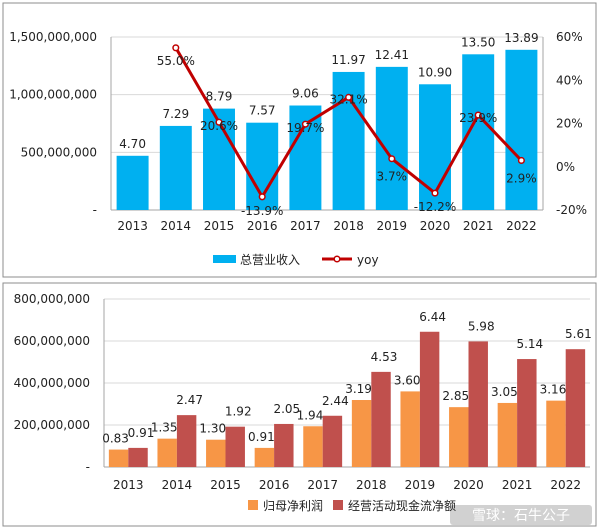  I want to click on legend-label-net-profit: 归母净利润, so click(293, 506).